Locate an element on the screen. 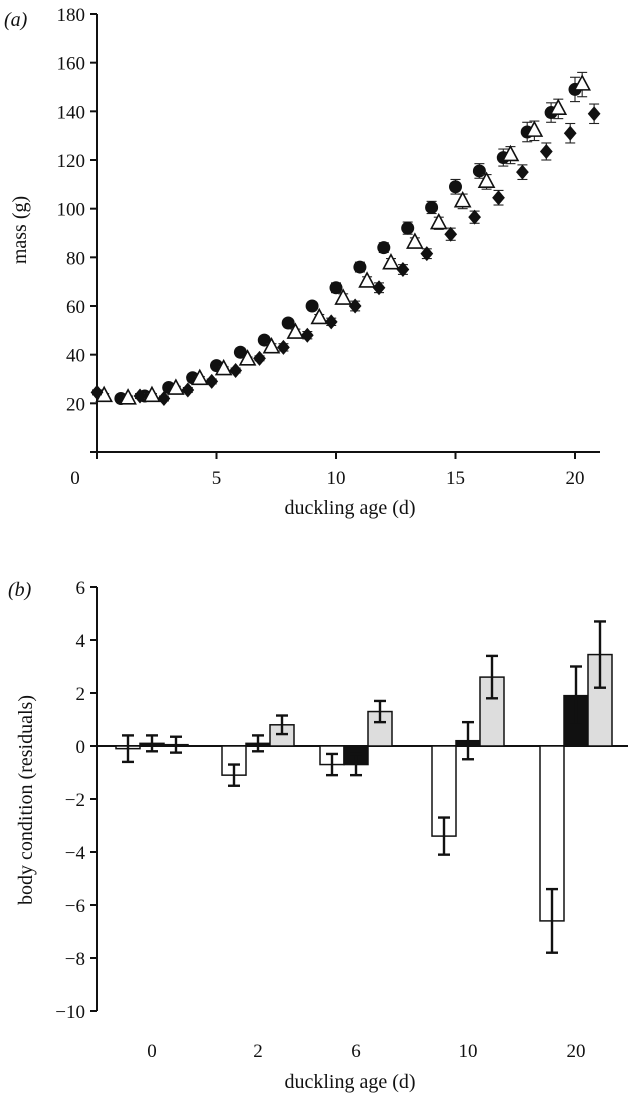 Image resolution: width=630 pixels, height=1098 pixels. panel-b-y-tick-label: −6 is located at coordinates (75, 906).